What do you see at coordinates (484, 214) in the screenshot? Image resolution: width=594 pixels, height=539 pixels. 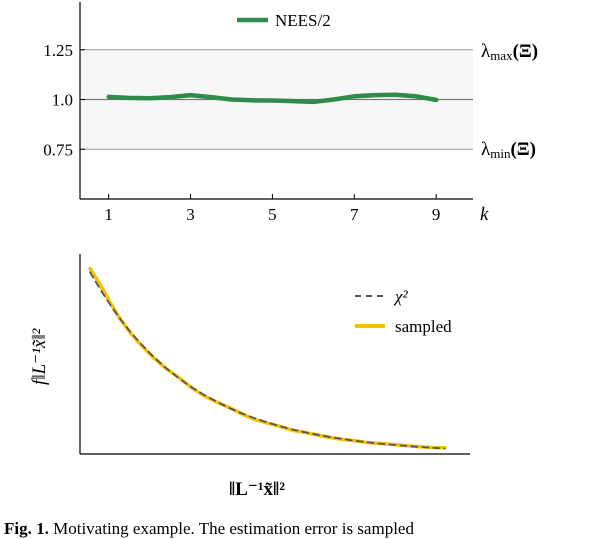 I see `x-axis-label: k` at bounding box center [484, 214].